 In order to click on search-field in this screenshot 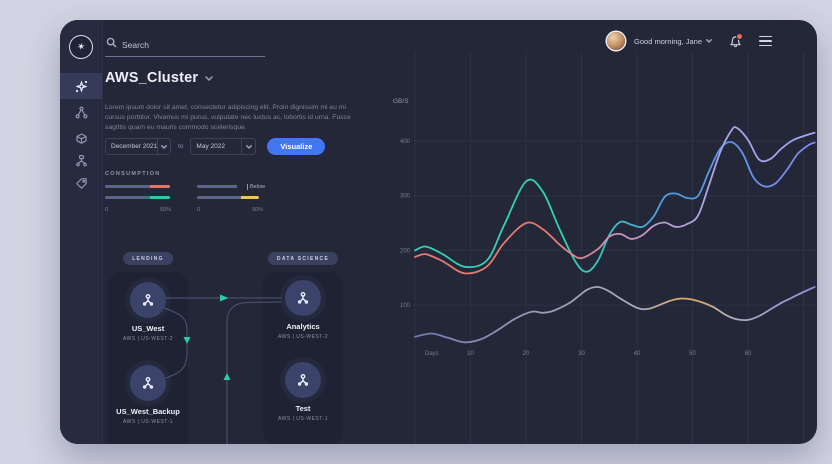, I will do `click(185, 46)`.